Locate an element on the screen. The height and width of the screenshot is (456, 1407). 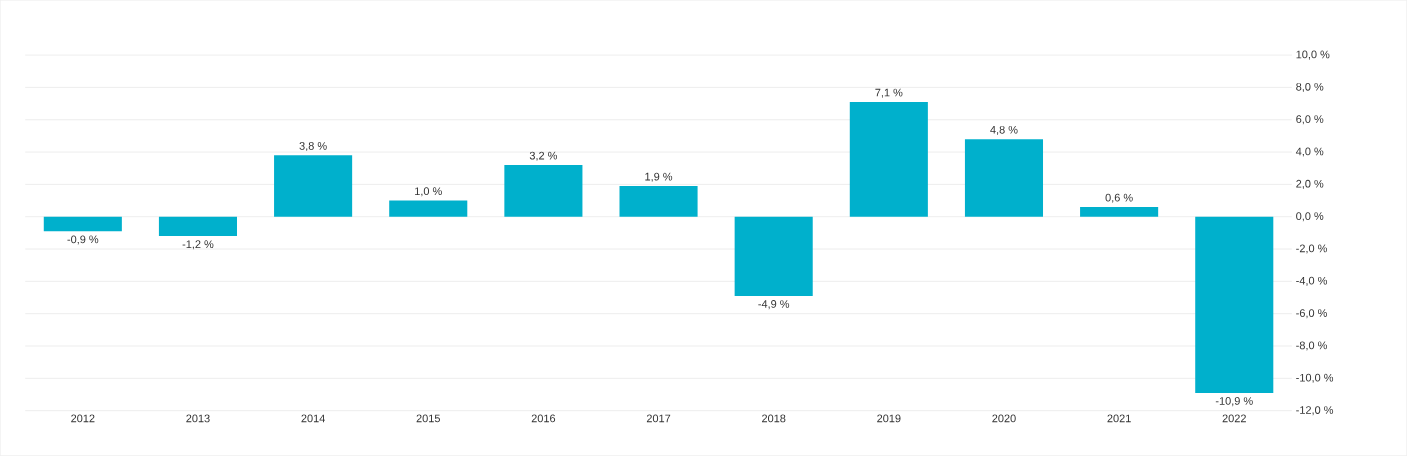
x-tick-label: 2016 is located at coordinates (543, 418).